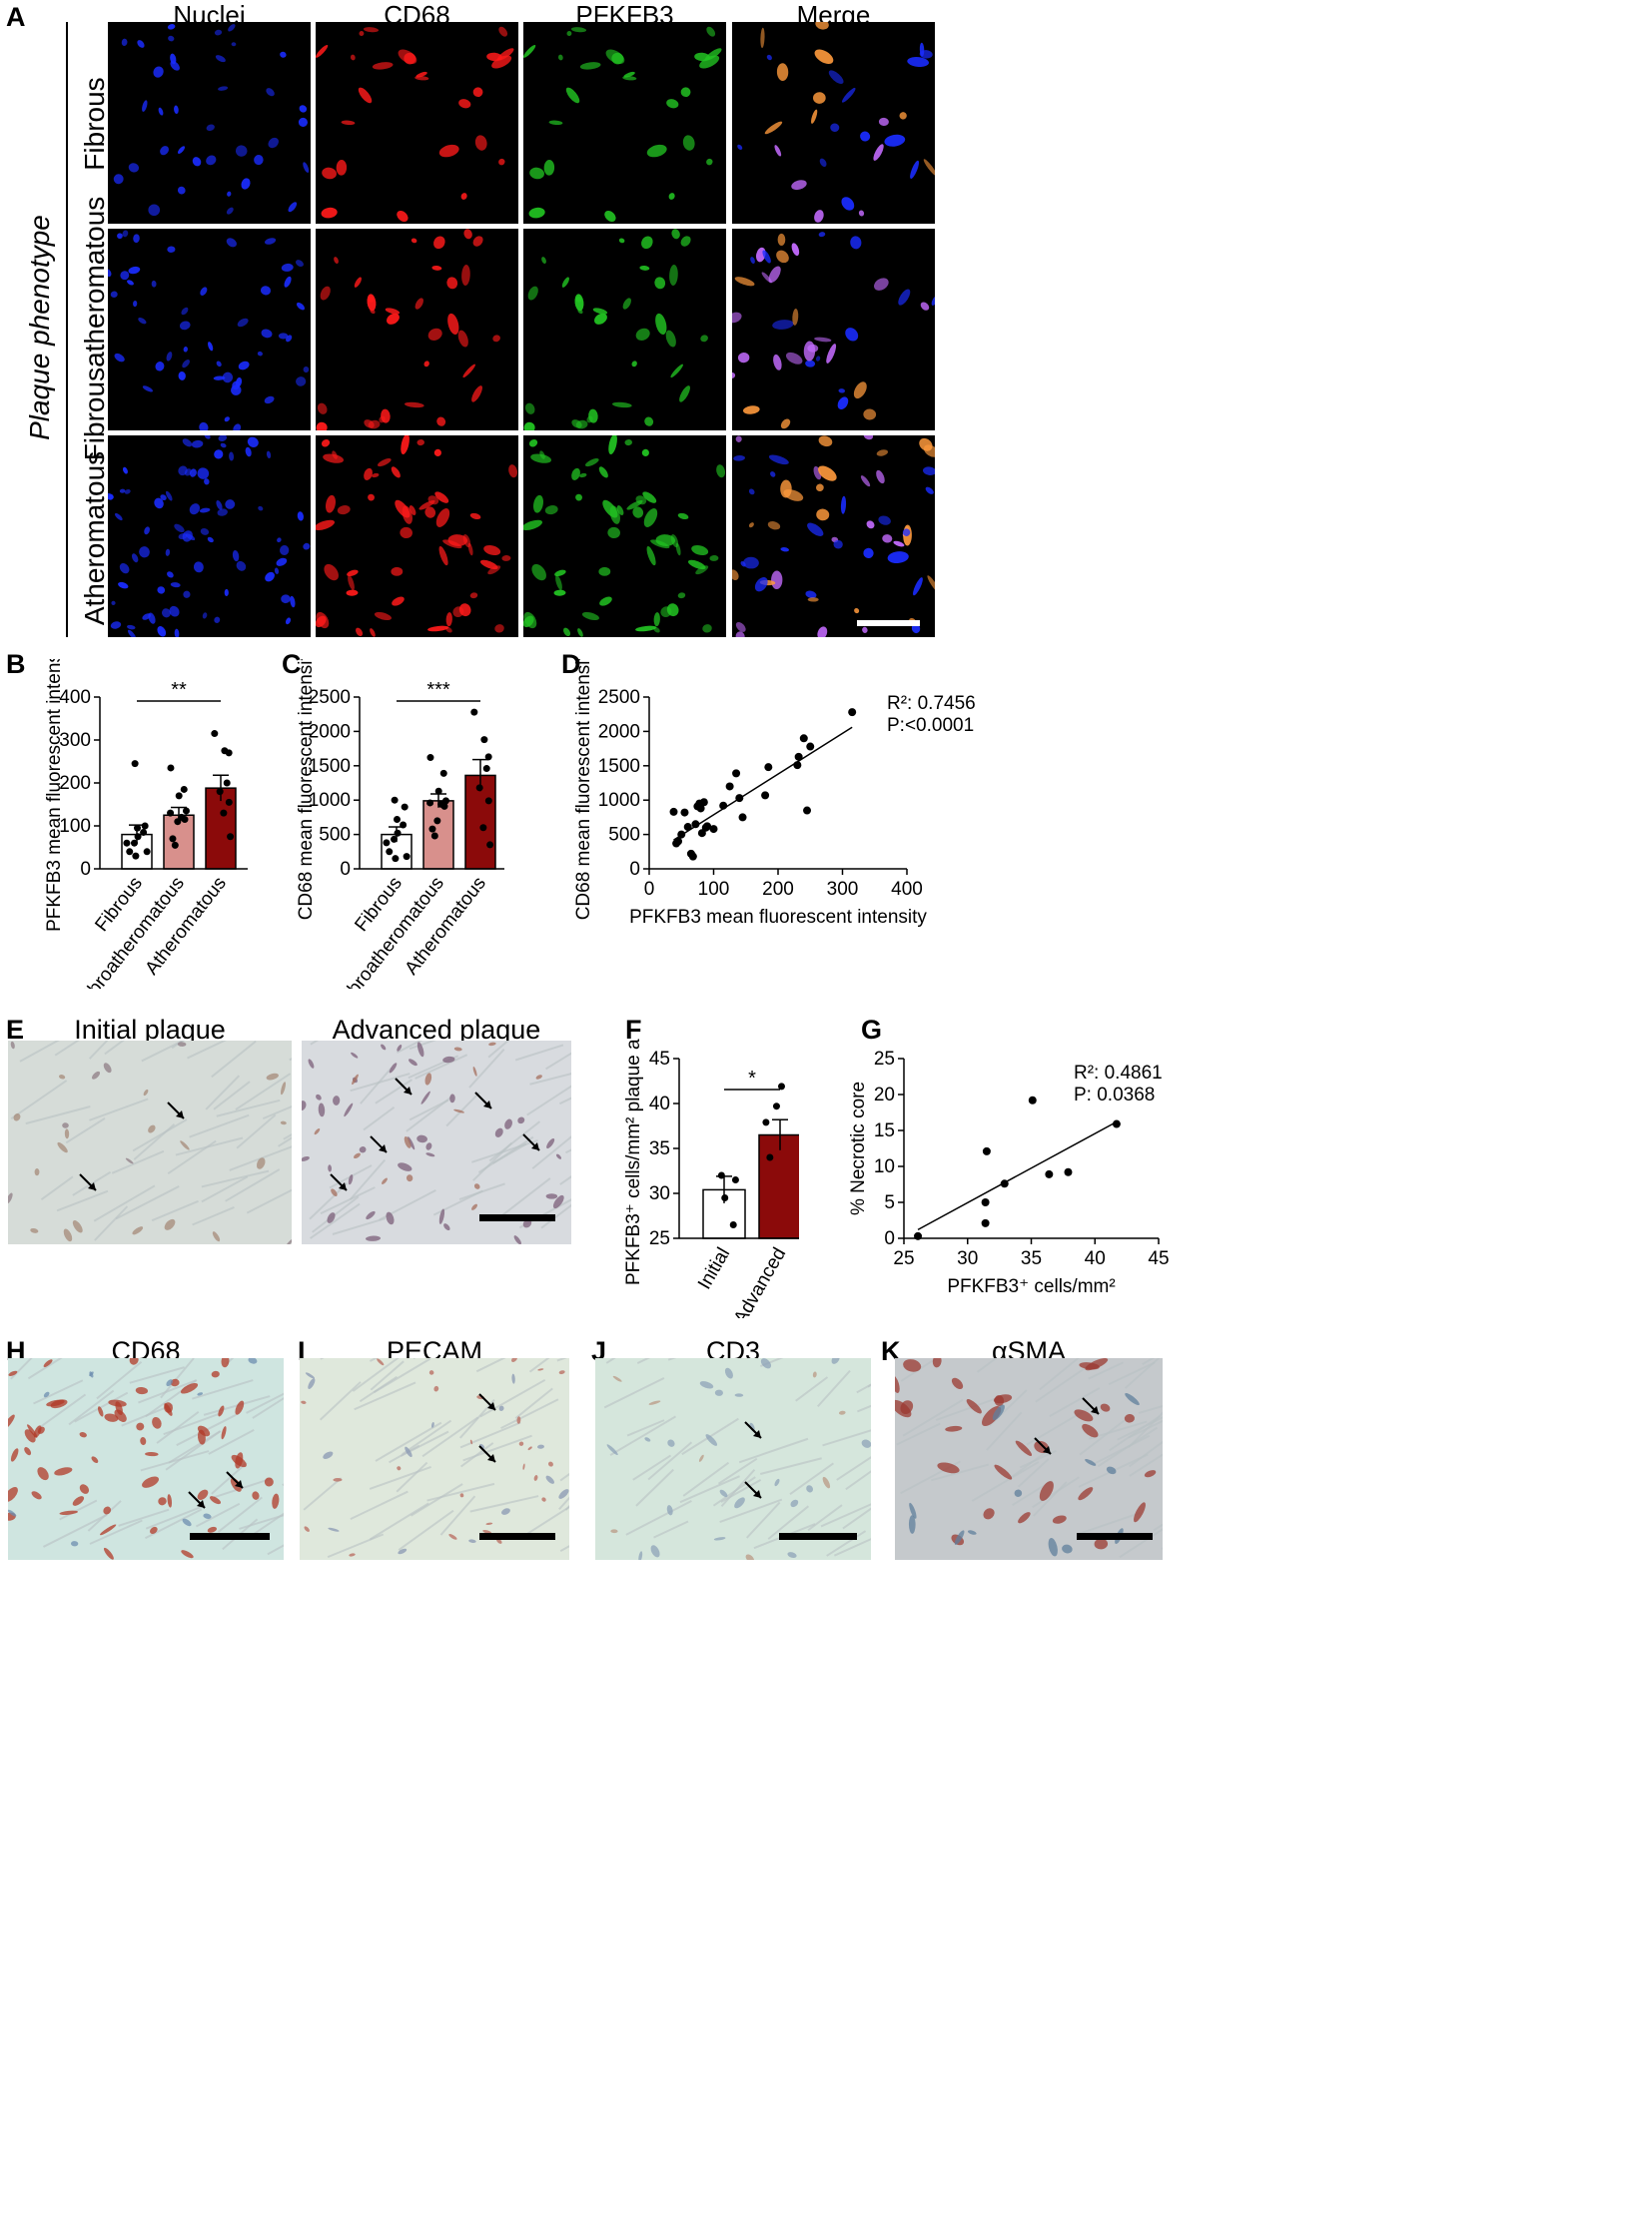 This screenshot has height=2213, width=1652. What do you see at coordinates (659, 1148) in the screenshot?
I see `y-tick-label: 35` at bounding box center [659, 1148].